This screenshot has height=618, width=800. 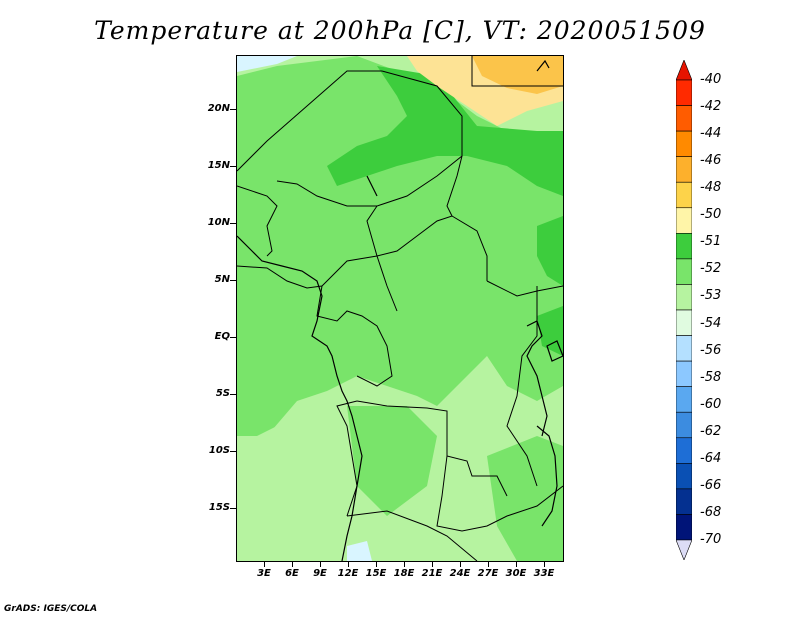 What do you see at coordinates (711, 188) in the screenshot?
I see `colorbar-label: -48` at bounding box center [711, 188].